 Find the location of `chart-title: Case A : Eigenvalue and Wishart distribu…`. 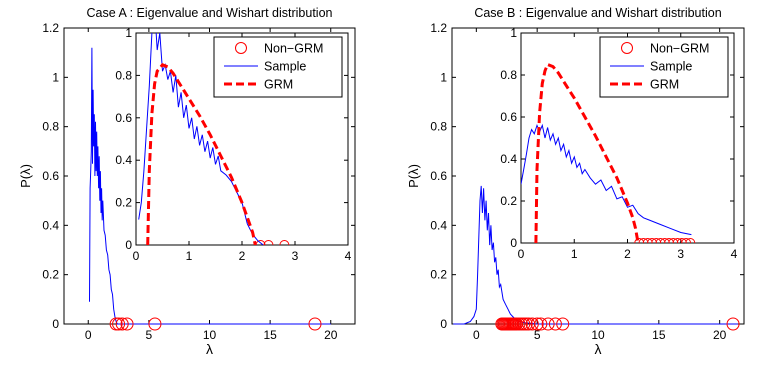

chart-title: Case A : Eigenvalue and Wishart distribu… is located at coordinates (210, 13).